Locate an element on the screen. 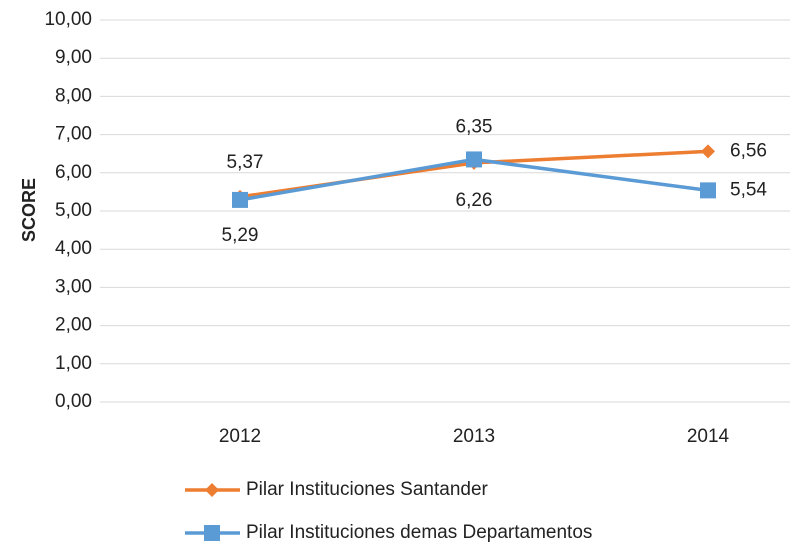 The image size is (810, 546). y-tick-label: 8,00 is located at coordinates (73, 95).